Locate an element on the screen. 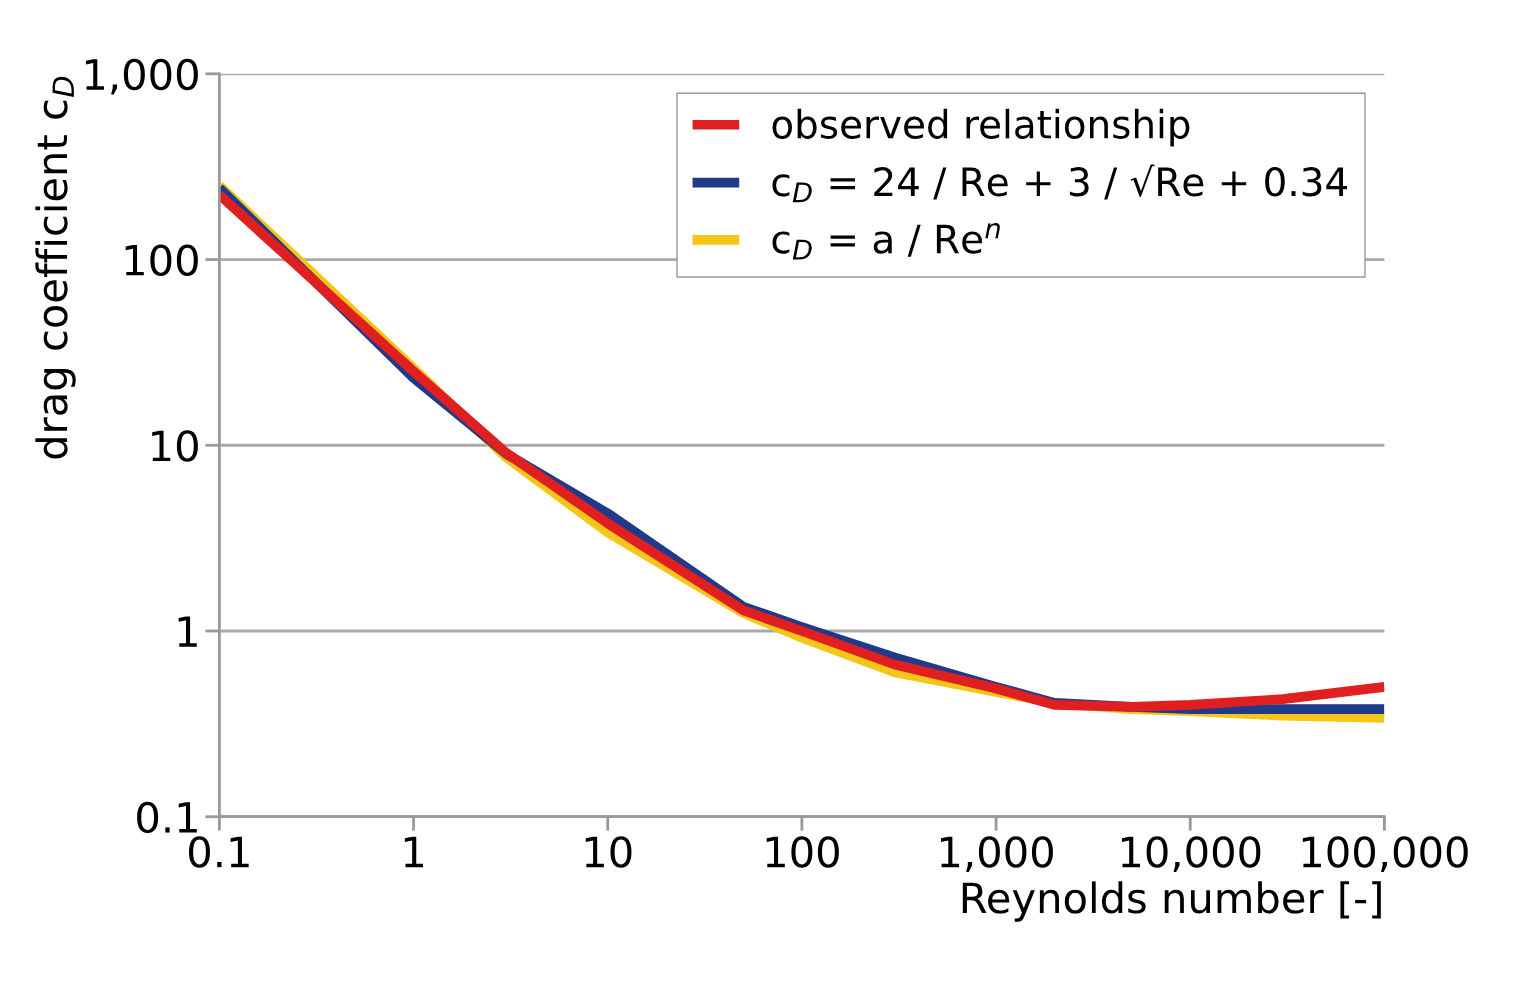 This screenshot has height=984, width=1513. x-tick-label: 100 is located at coordinates (802, 852).